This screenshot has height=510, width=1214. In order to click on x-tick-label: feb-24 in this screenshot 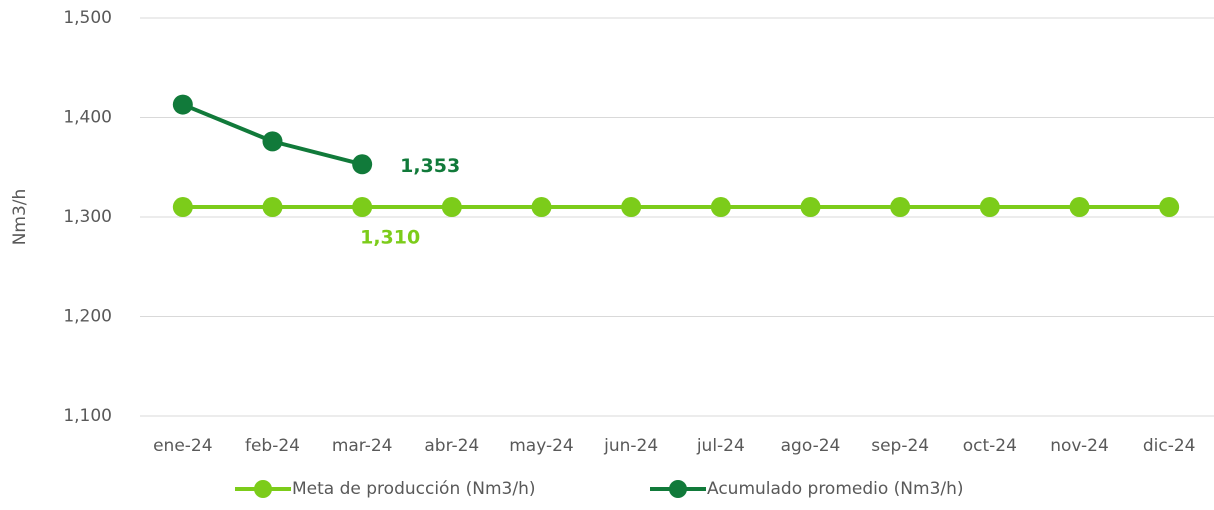, I will do `click(272, 446)`.